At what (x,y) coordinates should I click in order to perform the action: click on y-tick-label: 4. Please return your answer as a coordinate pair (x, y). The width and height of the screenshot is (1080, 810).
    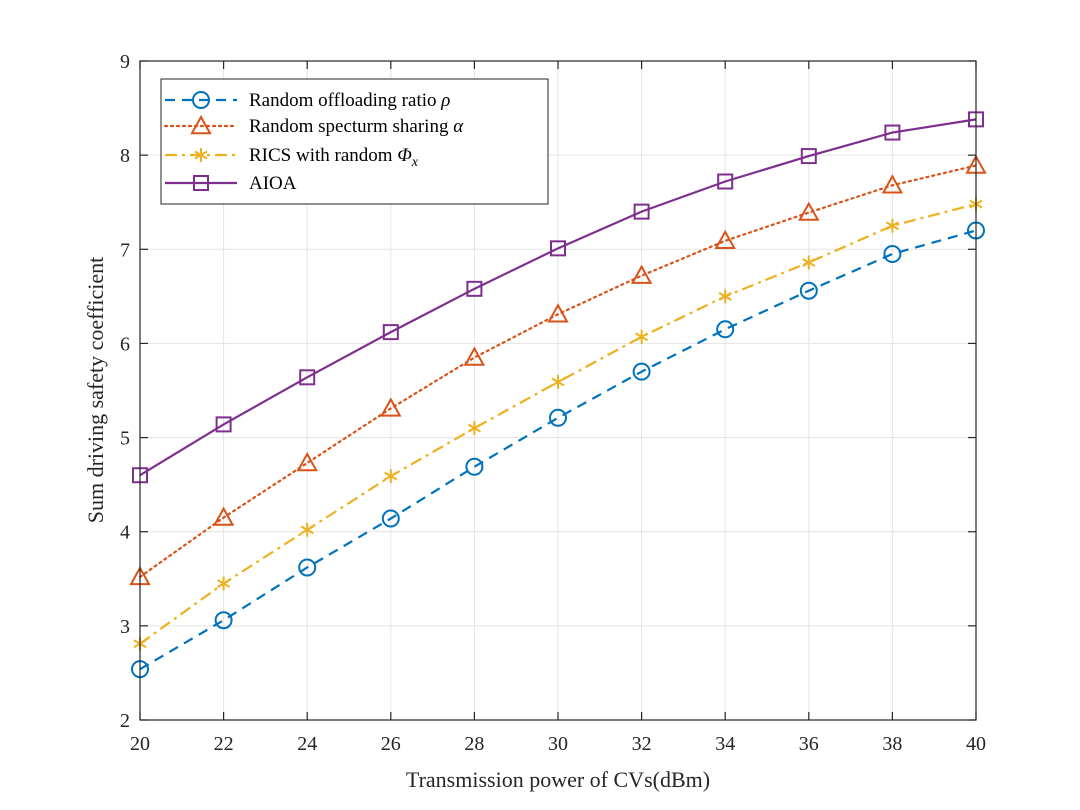
    Looking at the image, I should click on (125, 533).